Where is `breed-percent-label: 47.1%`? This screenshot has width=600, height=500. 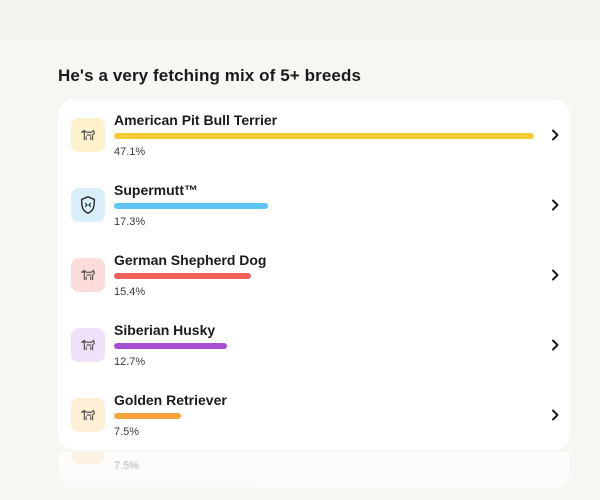 breed-percent-label: 47.1% is located at coordinates (130, 152).